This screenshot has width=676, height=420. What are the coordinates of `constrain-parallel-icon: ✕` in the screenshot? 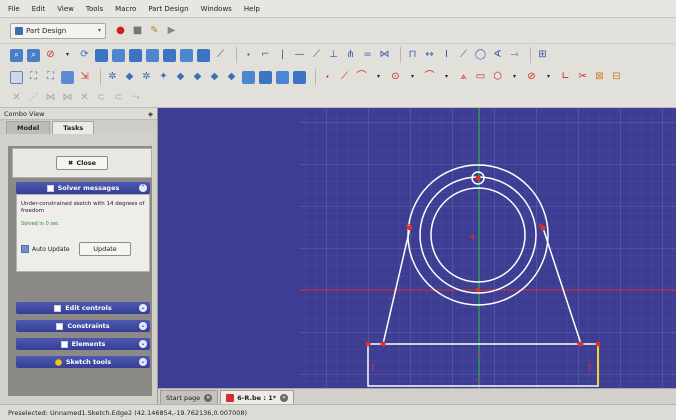 It's located at (84, 97).